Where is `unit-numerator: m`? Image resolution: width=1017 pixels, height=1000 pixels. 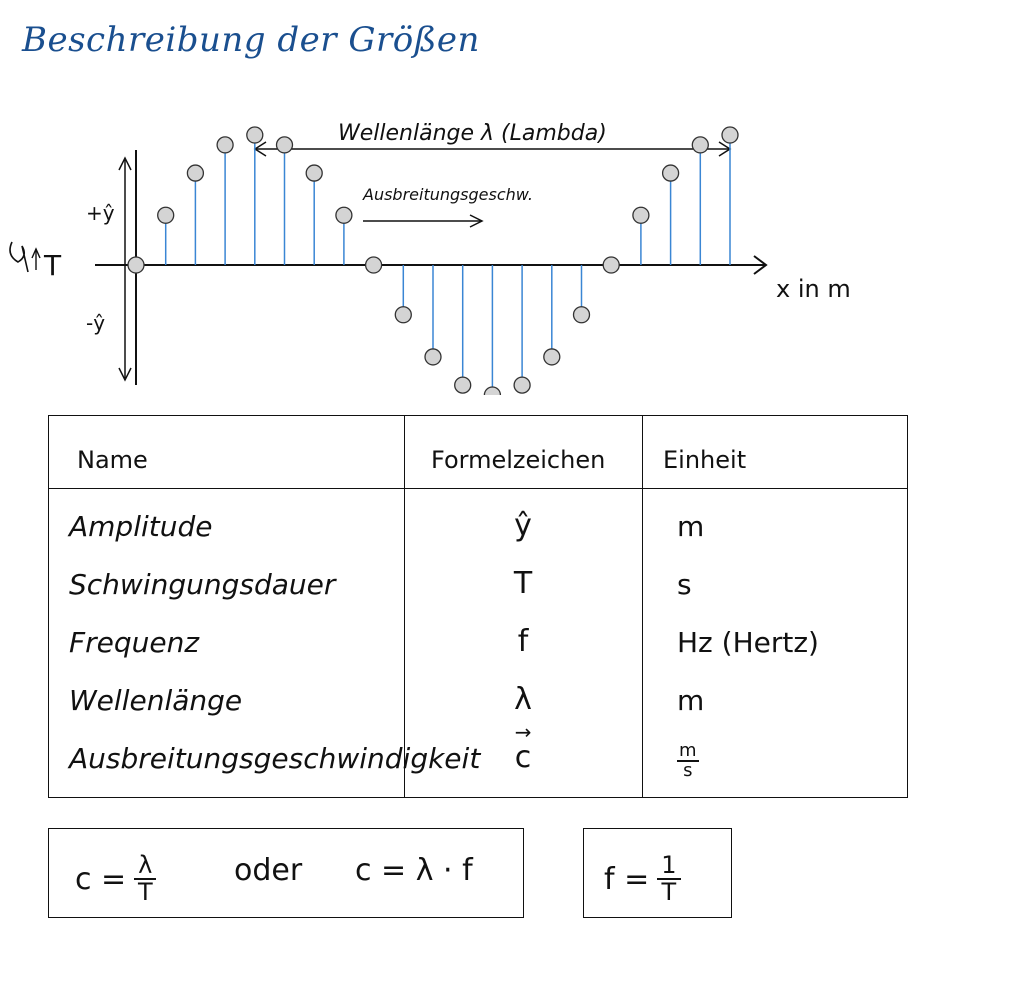
unit-numerator: m is located at coordinates (688, 751).